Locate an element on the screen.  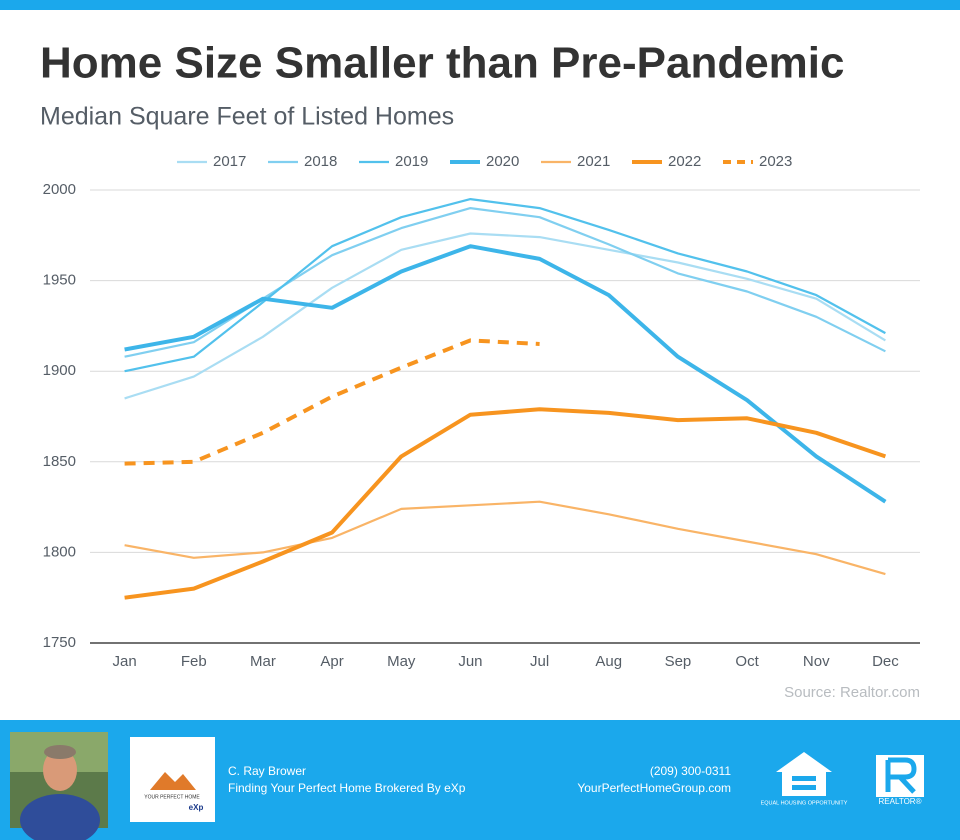
legend-label: 2023 is located at coordinates (775, 161).